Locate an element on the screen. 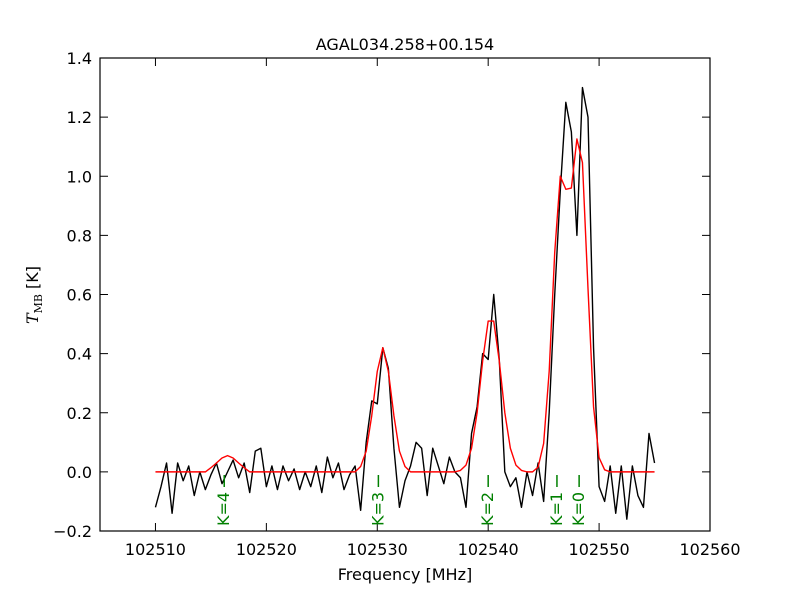 This screenshot has width=789, height=592. x-tick-label: 102530 is located at coordinates (377, 549).